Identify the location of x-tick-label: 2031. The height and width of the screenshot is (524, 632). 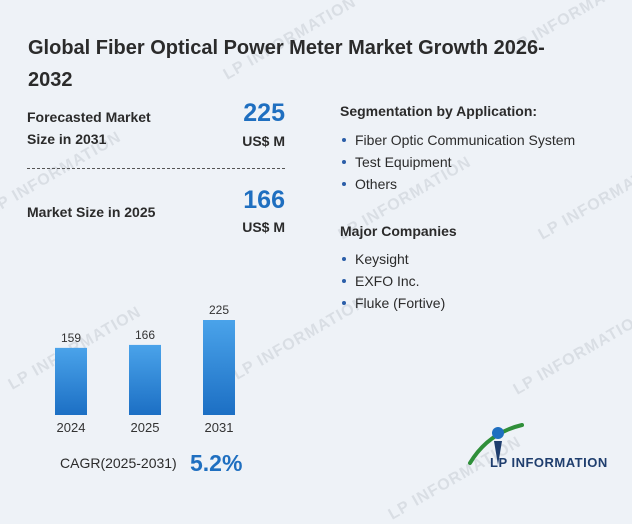
(219, 427).